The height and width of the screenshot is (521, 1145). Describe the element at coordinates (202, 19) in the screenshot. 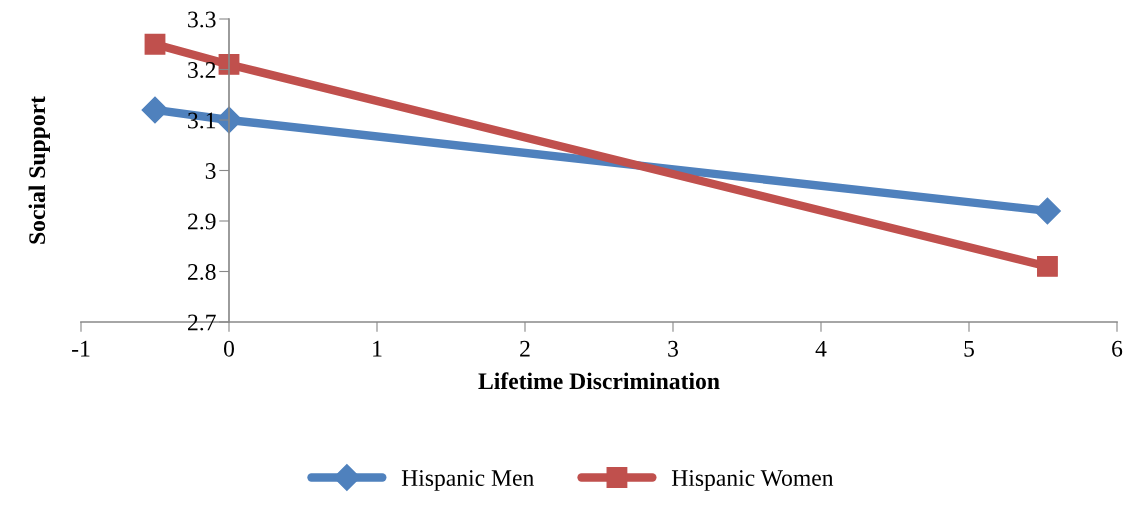

I see `y-tick-label: 3.3` at that location.